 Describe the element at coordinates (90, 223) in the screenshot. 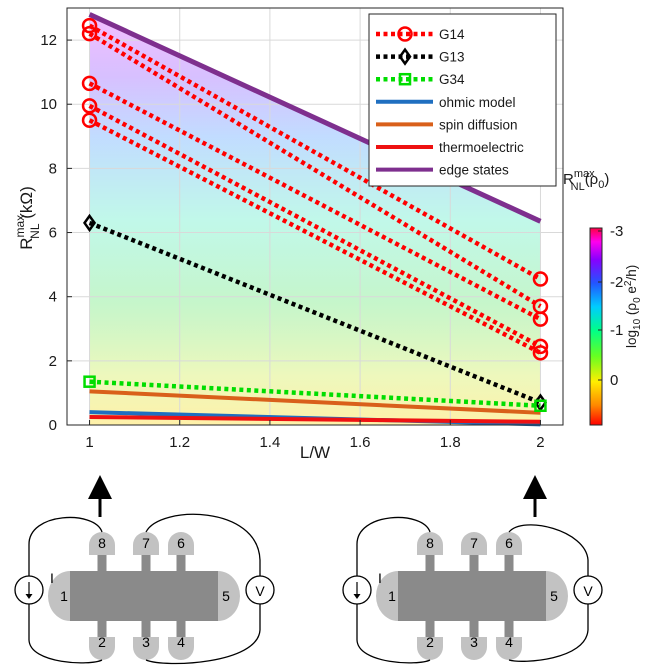

I see `G13-point` at that location.